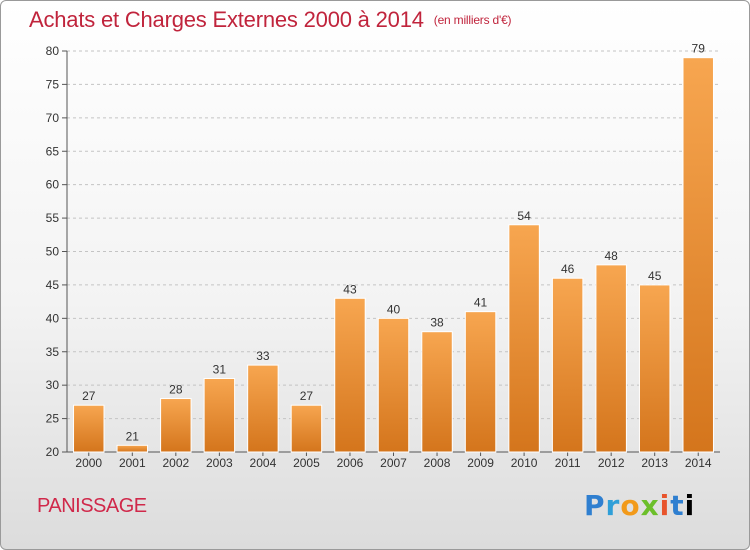  Describe the element at coordinates (306, 463) in the screenshot. I see `x-tick-label: 2005` at that location.